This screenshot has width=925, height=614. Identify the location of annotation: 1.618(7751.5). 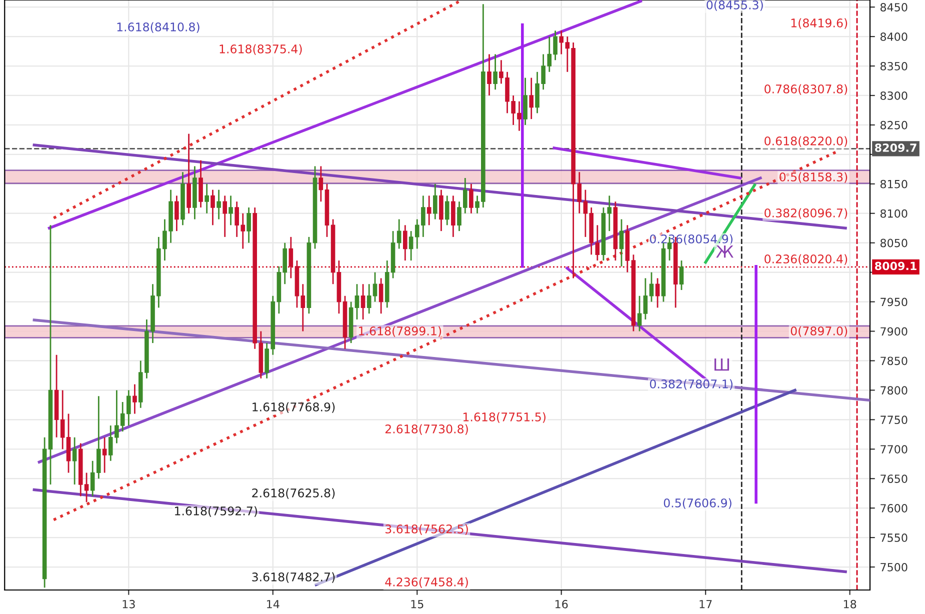
(504, 417).